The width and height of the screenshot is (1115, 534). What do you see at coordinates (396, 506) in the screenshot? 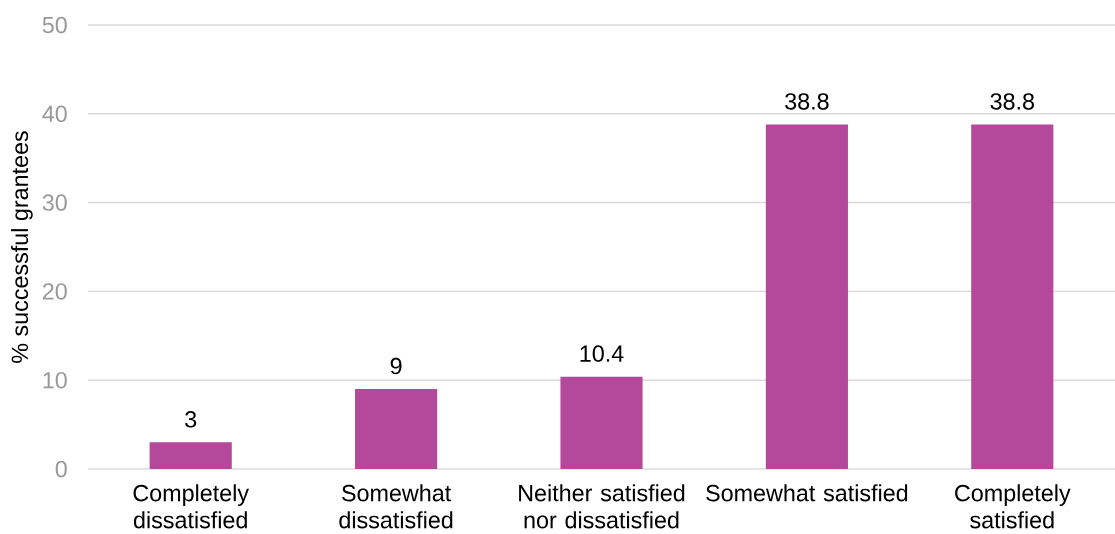
I see `x-tick-label: Somewhat dissatisfied` at bounding box center [396, 506].